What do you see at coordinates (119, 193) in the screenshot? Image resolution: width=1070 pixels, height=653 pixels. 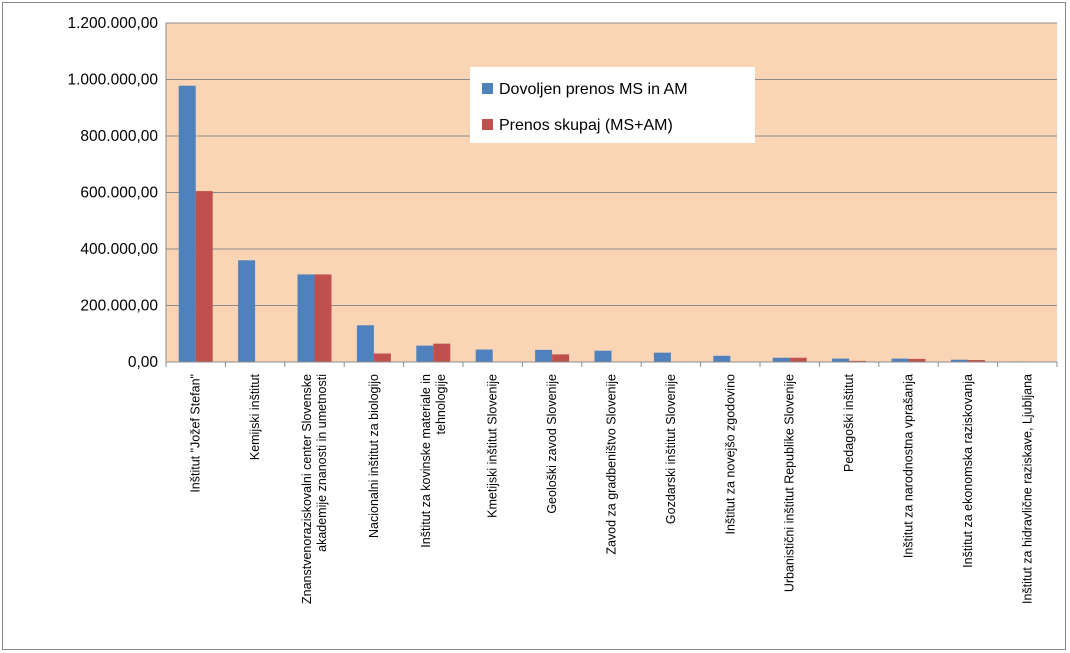 I see `y-tick-label: 600.000,00` at bounding box center [119, 193].